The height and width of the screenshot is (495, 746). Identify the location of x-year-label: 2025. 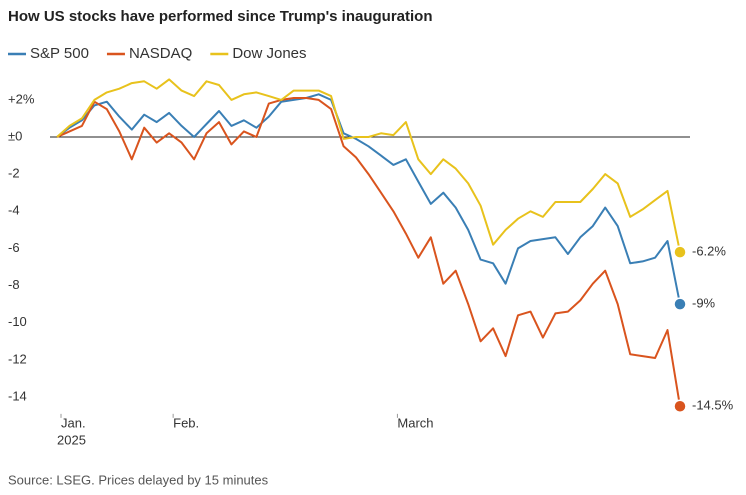
(71, 439).